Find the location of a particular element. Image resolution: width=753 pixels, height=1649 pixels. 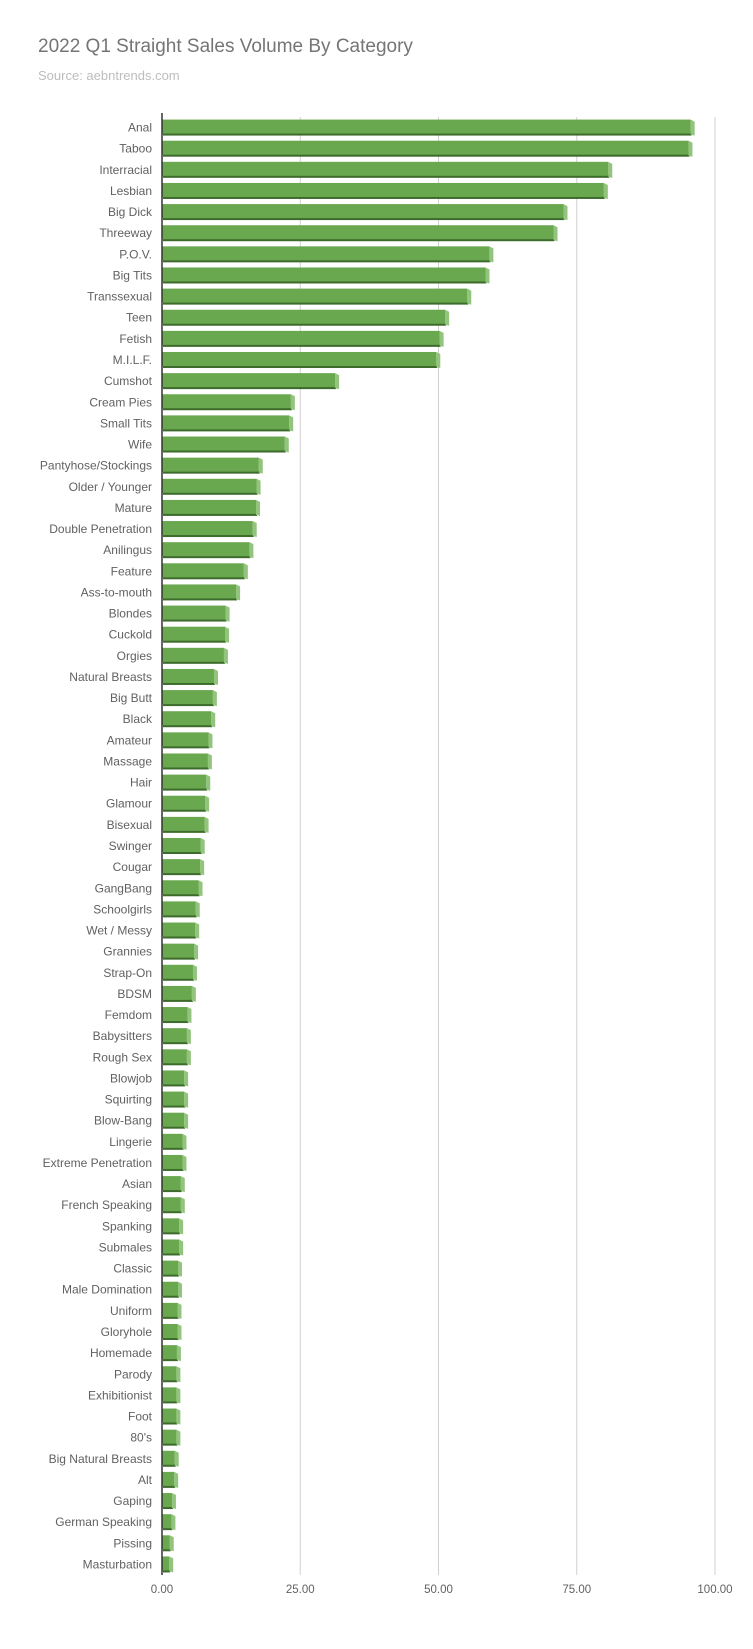

category-label: Mature is located at coordinates (134, 508).